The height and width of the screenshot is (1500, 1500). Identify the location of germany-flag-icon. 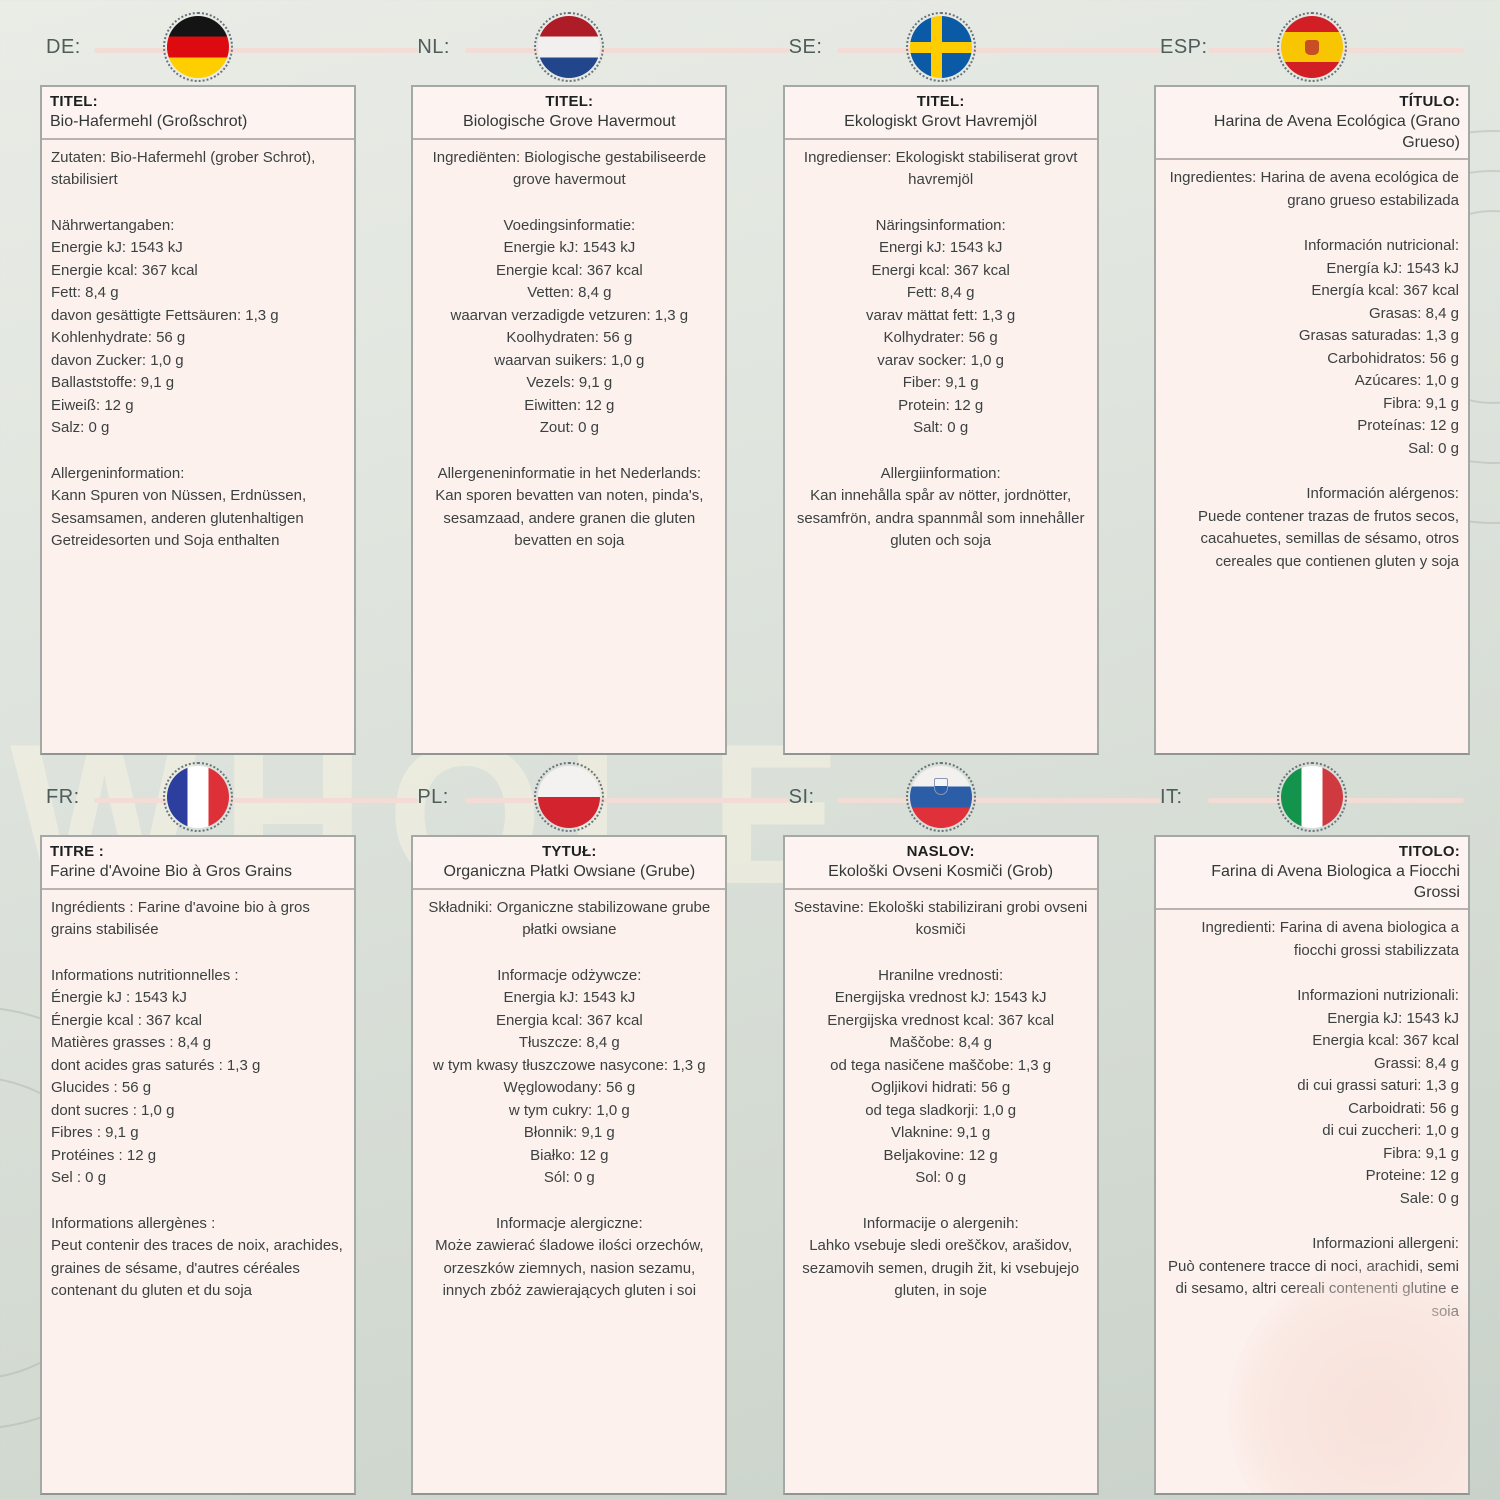
(198, 47).